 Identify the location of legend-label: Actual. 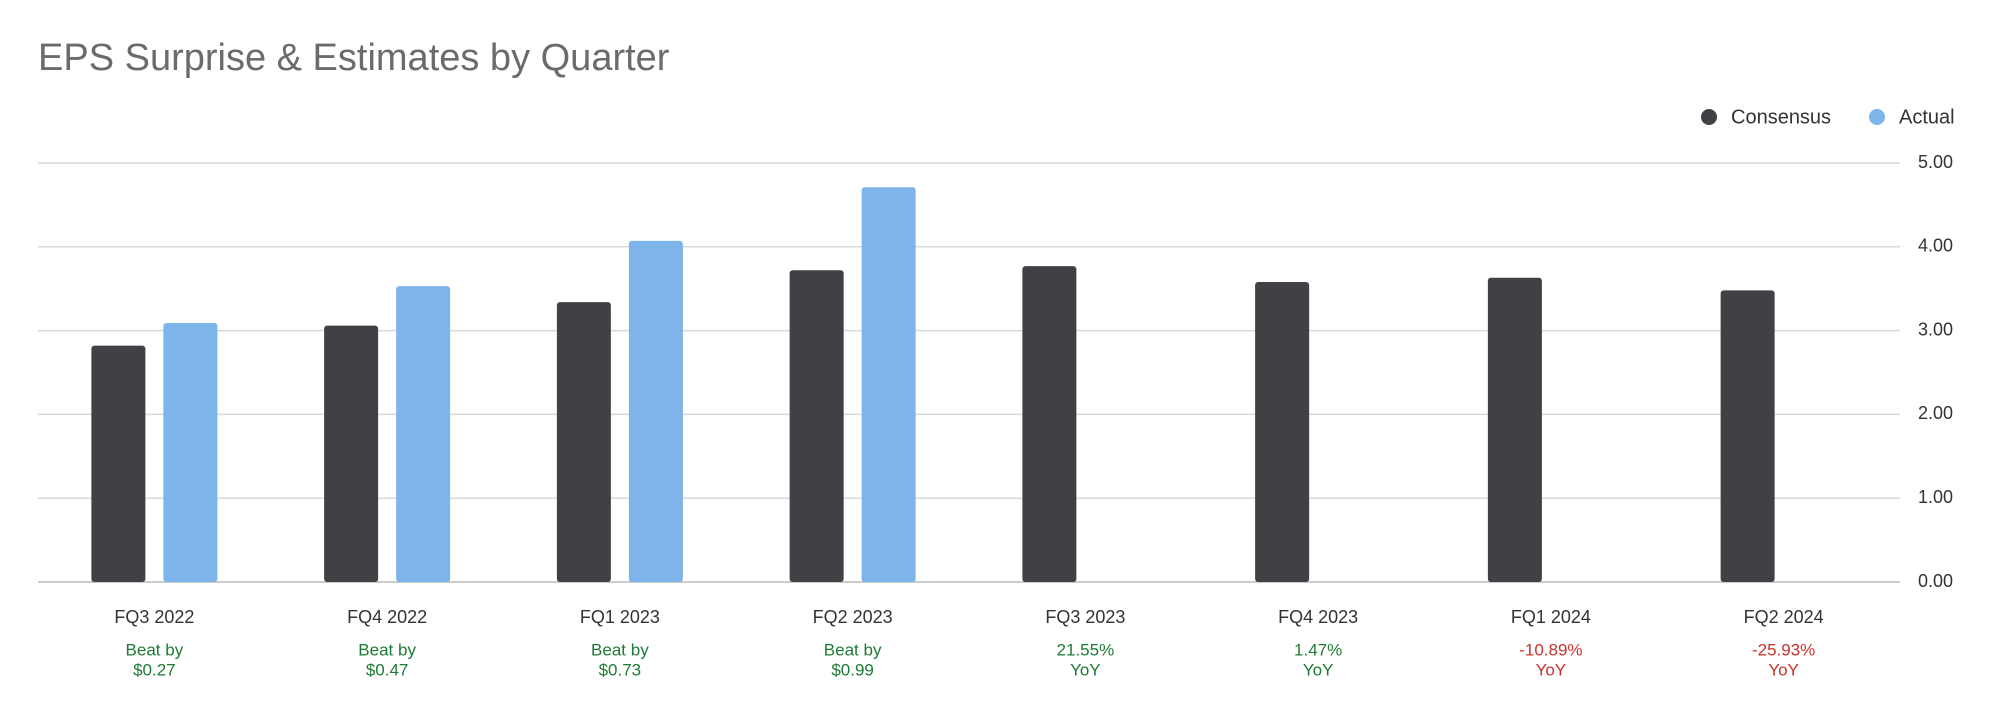
(1927, 117).